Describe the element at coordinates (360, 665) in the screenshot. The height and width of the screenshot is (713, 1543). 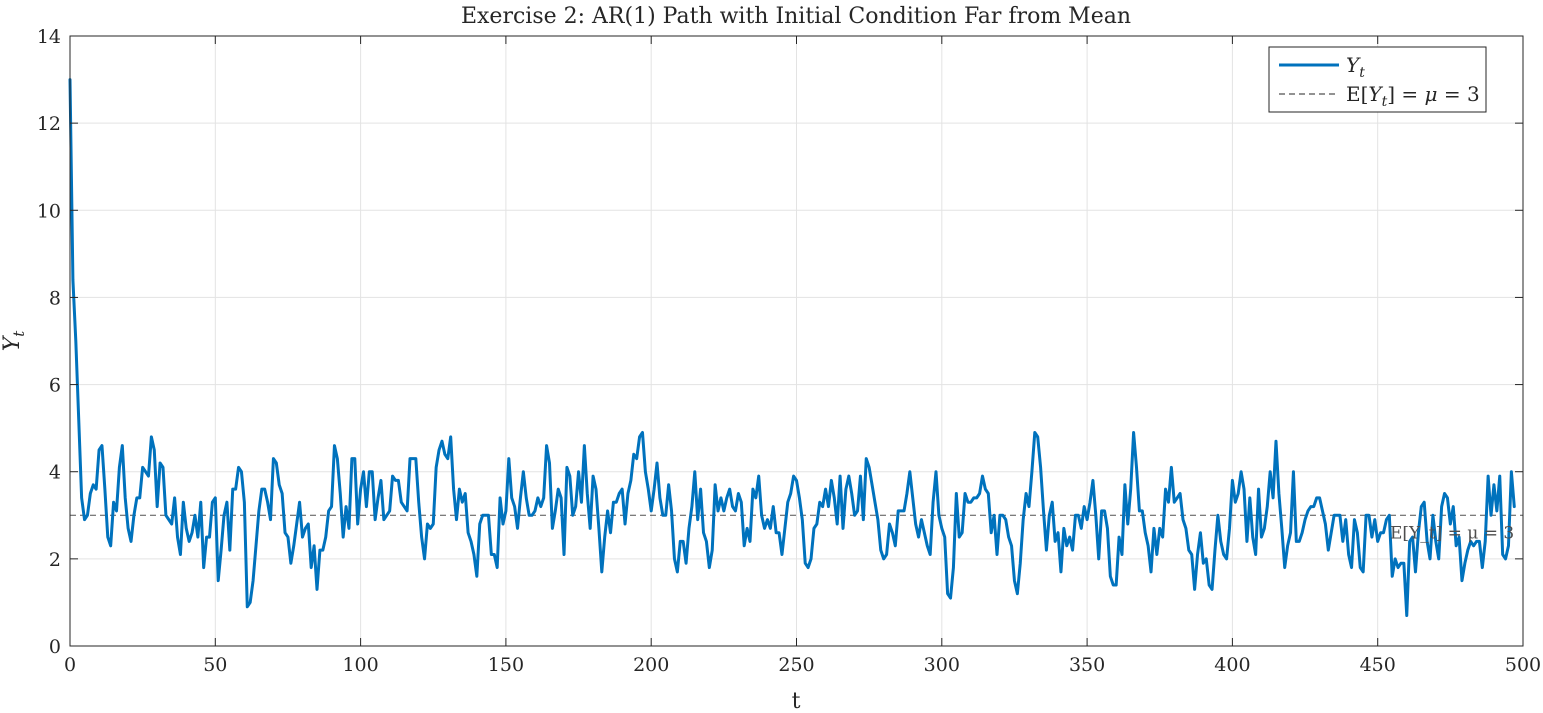
I see `x-tick-label: 100` at that location.